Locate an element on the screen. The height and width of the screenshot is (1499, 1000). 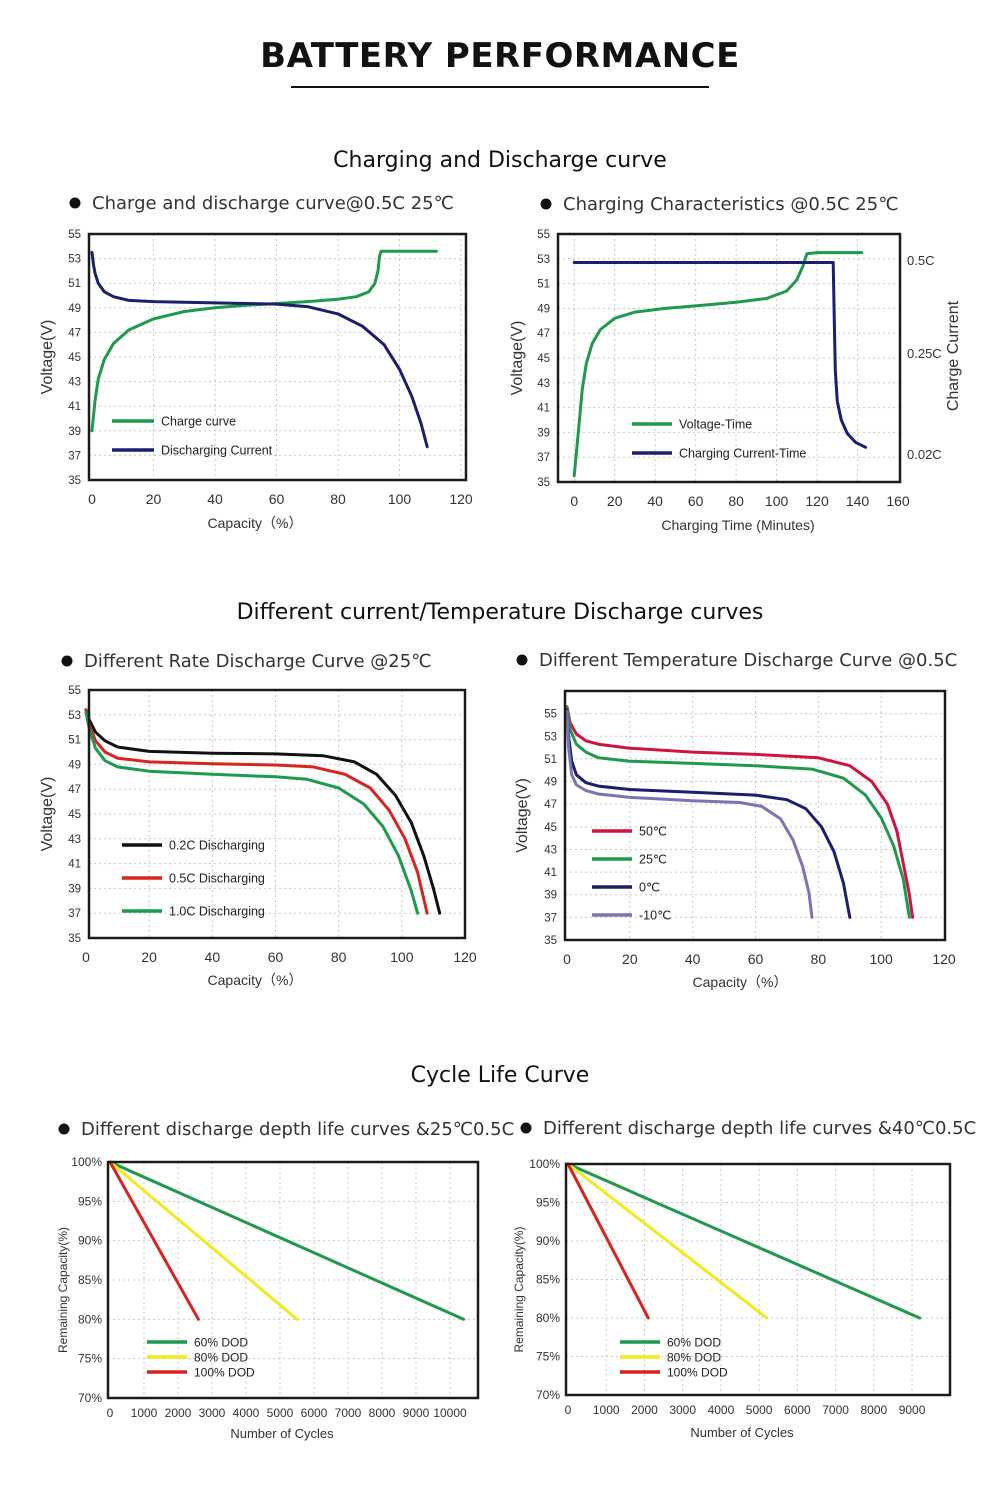
chart-title: Charging Characteristics @0.5C 25℃ is located at coordinates (730, 204).